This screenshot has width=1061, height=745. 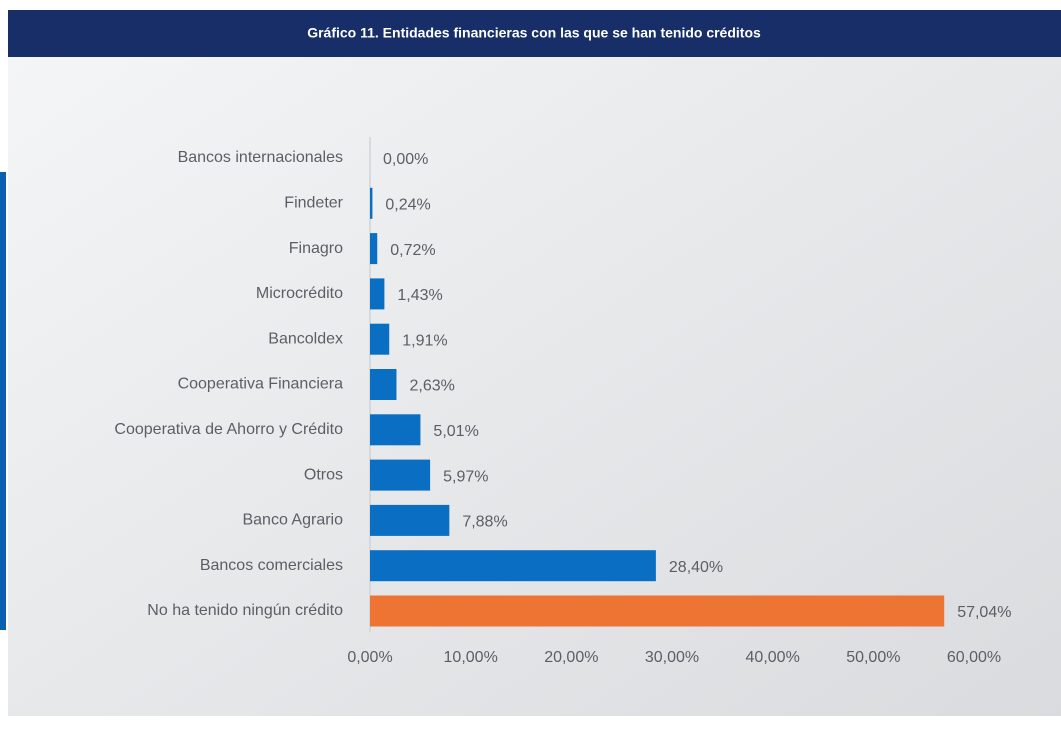 I want to click on value-label: 2,63%, so click(x=431, y=386).